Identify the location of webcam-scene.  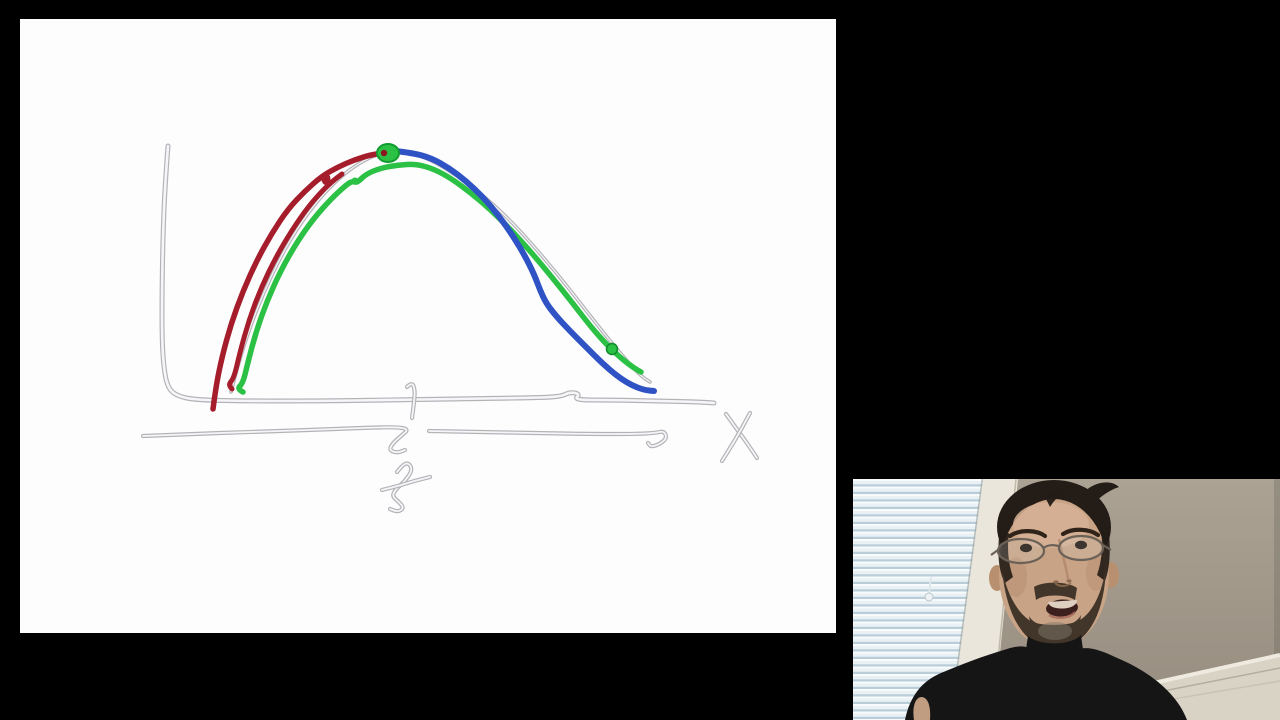
(1066, 599).